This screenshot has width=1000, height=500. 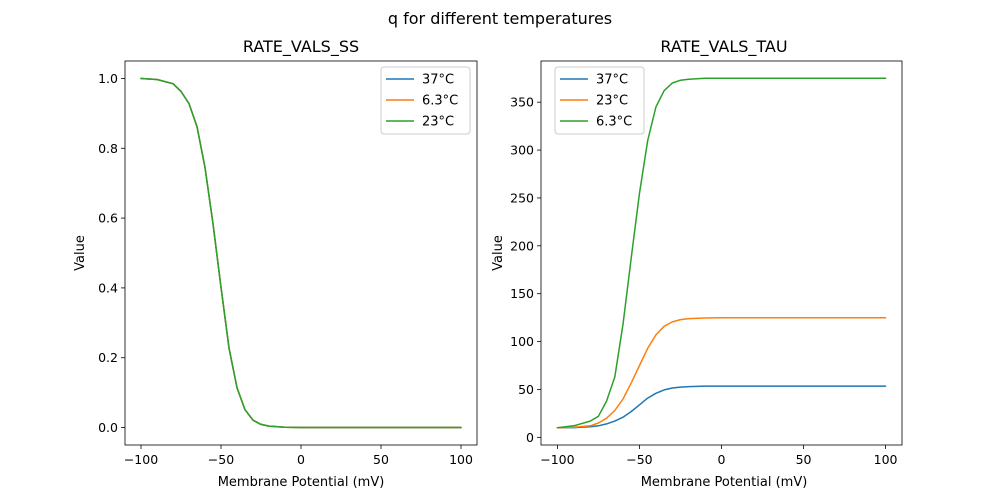 What do you see at coordinates (108, 357) in the screenshot?
I see `y-tick-label: 0.2` at bounding box center [108, 357].